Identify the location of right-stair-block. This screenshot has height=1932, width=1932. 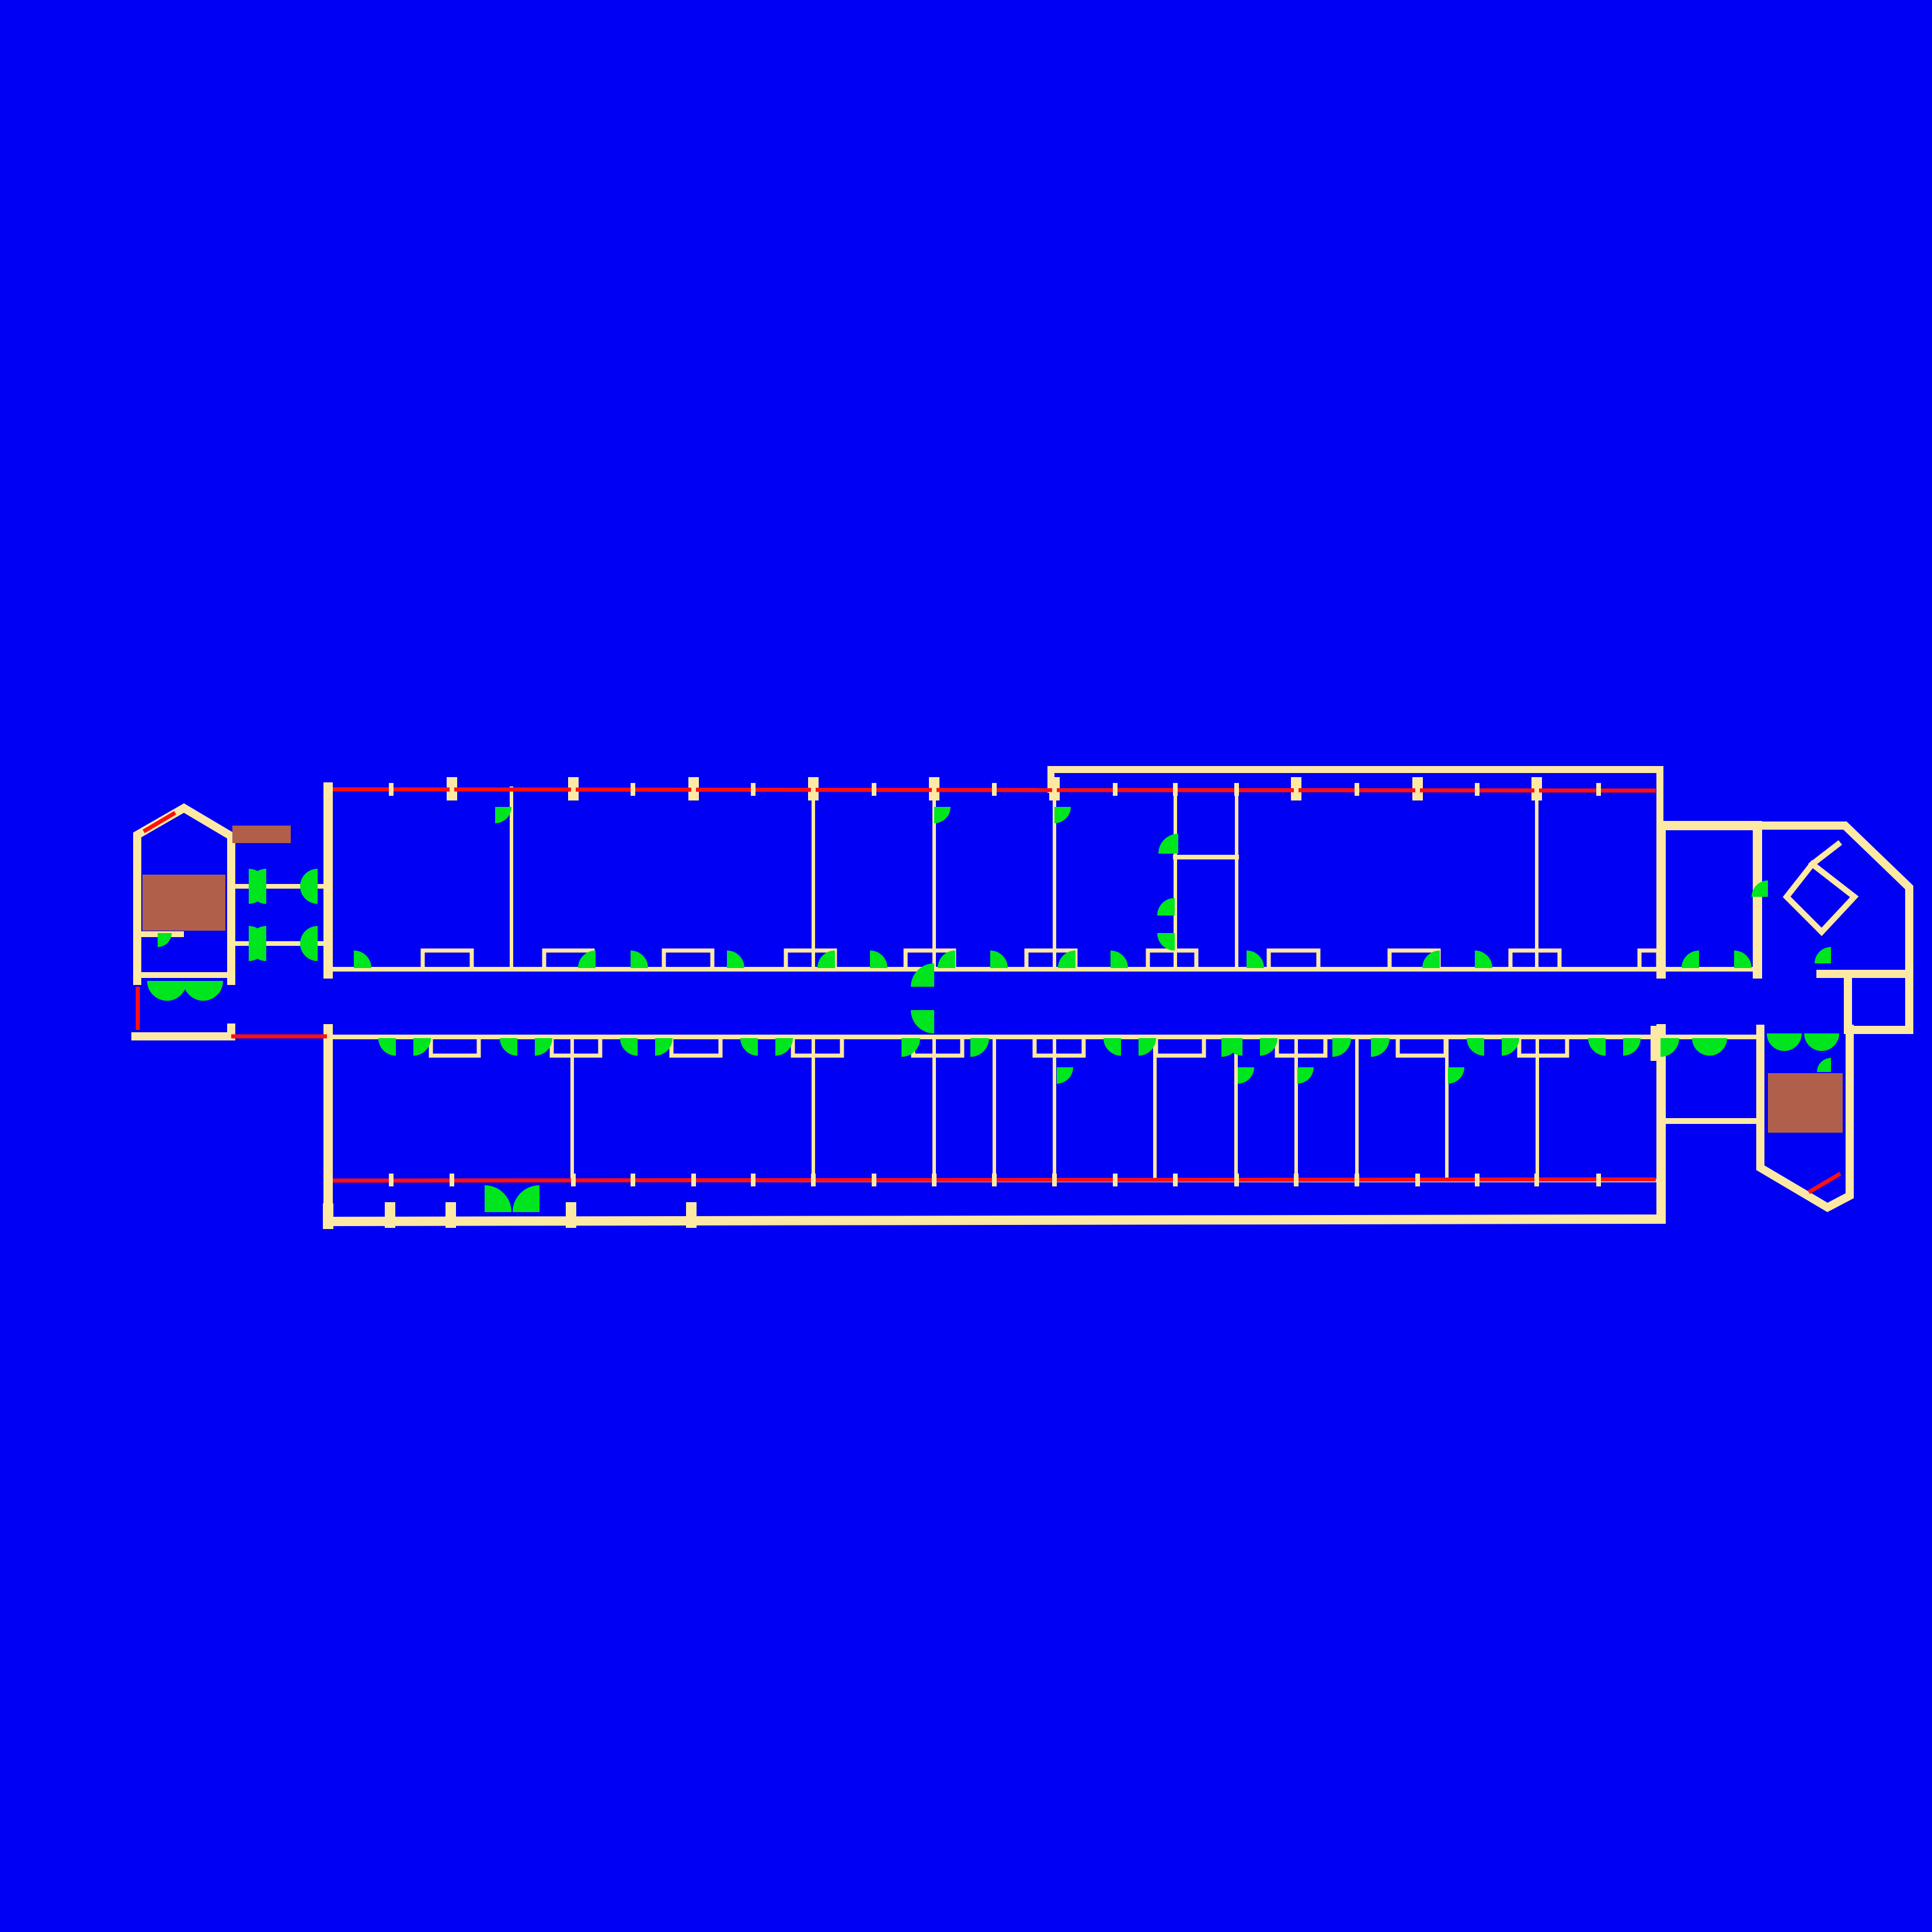
(1805, 1103).